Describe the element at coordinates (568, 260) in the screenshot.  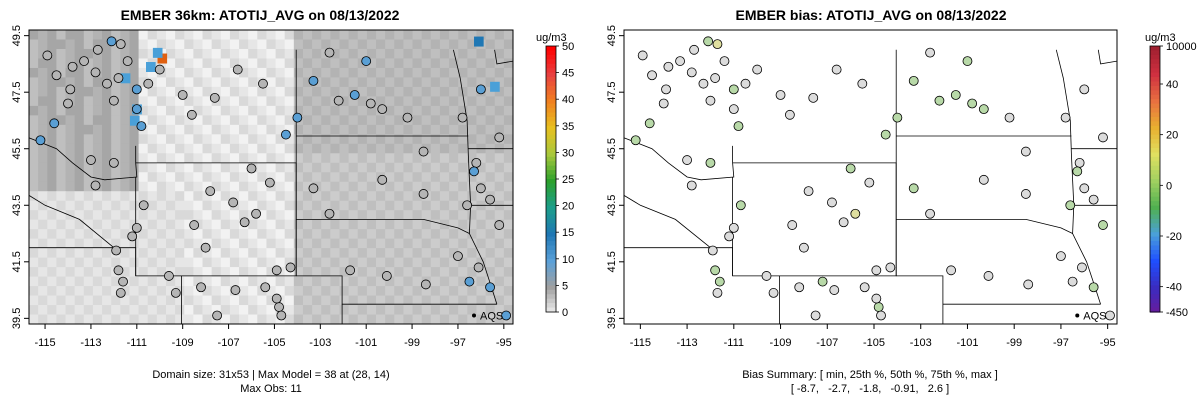
I see `colorbar-label: 10` at that location.